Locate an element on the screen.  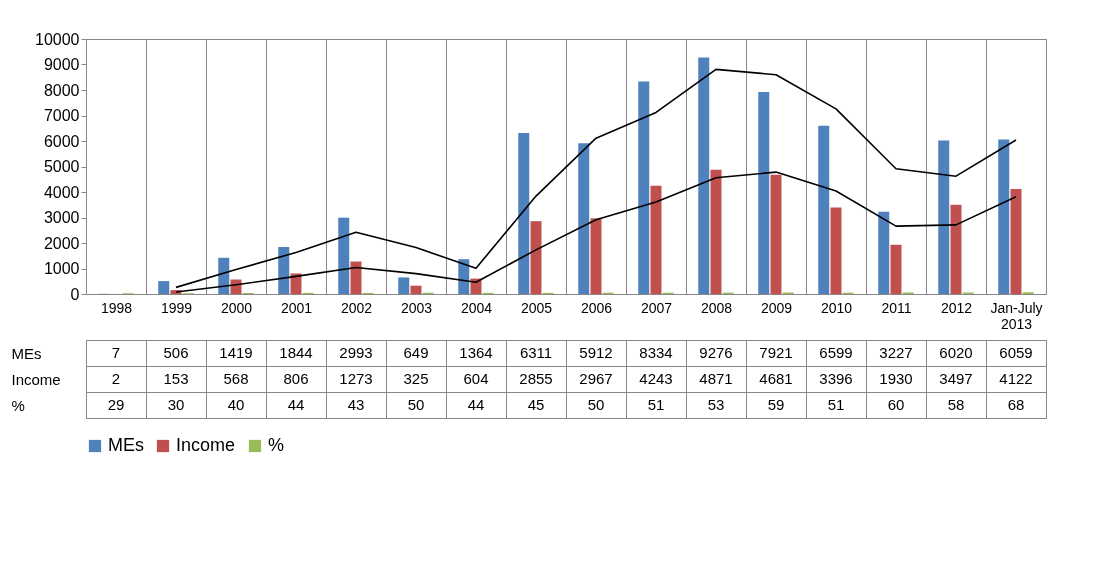
data-label: 7921 is located at coordinates (776, 352).